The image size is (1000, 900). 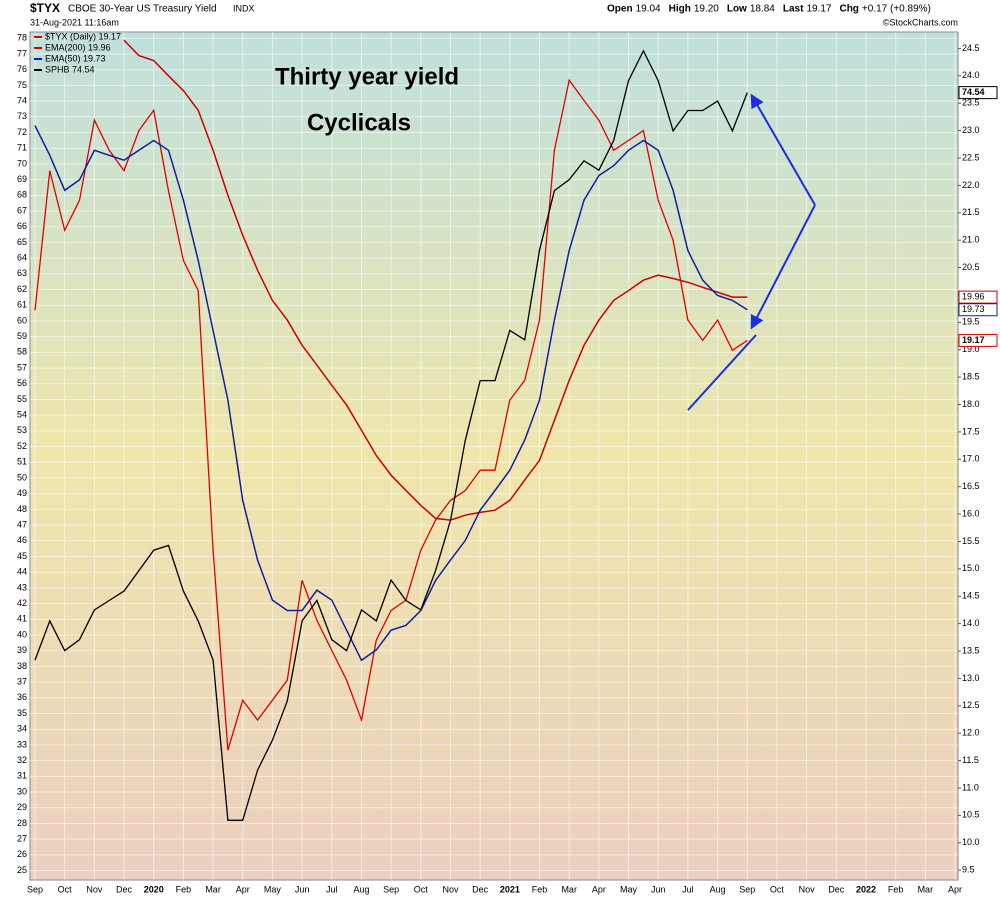 What do you see at coordinates (22, 148) in the screenshot?
I see `y-tick-label: 71` at bounding box center [22, 148].